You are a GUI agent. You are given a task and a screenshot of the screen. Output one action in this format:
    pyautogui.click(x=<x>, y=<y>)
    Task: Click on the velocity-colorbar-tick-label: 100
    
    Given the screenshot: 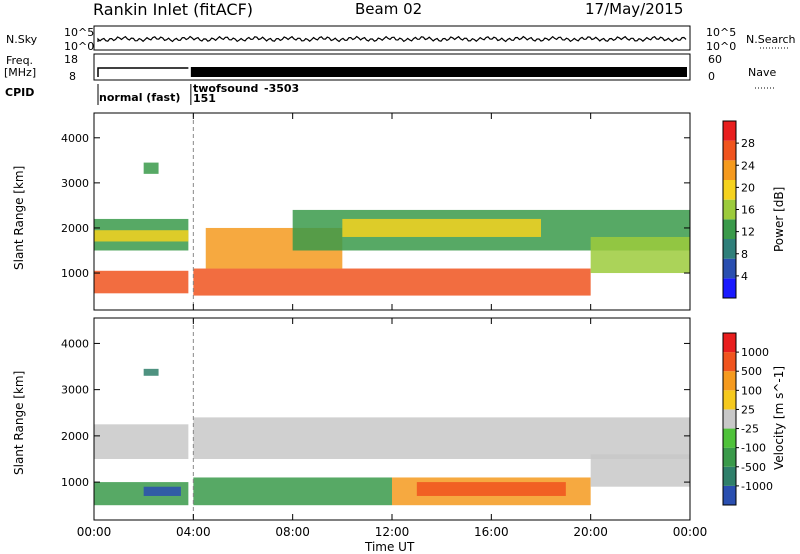 What is the action you would take?
    pyautogui.click(x=751, y=390)
    